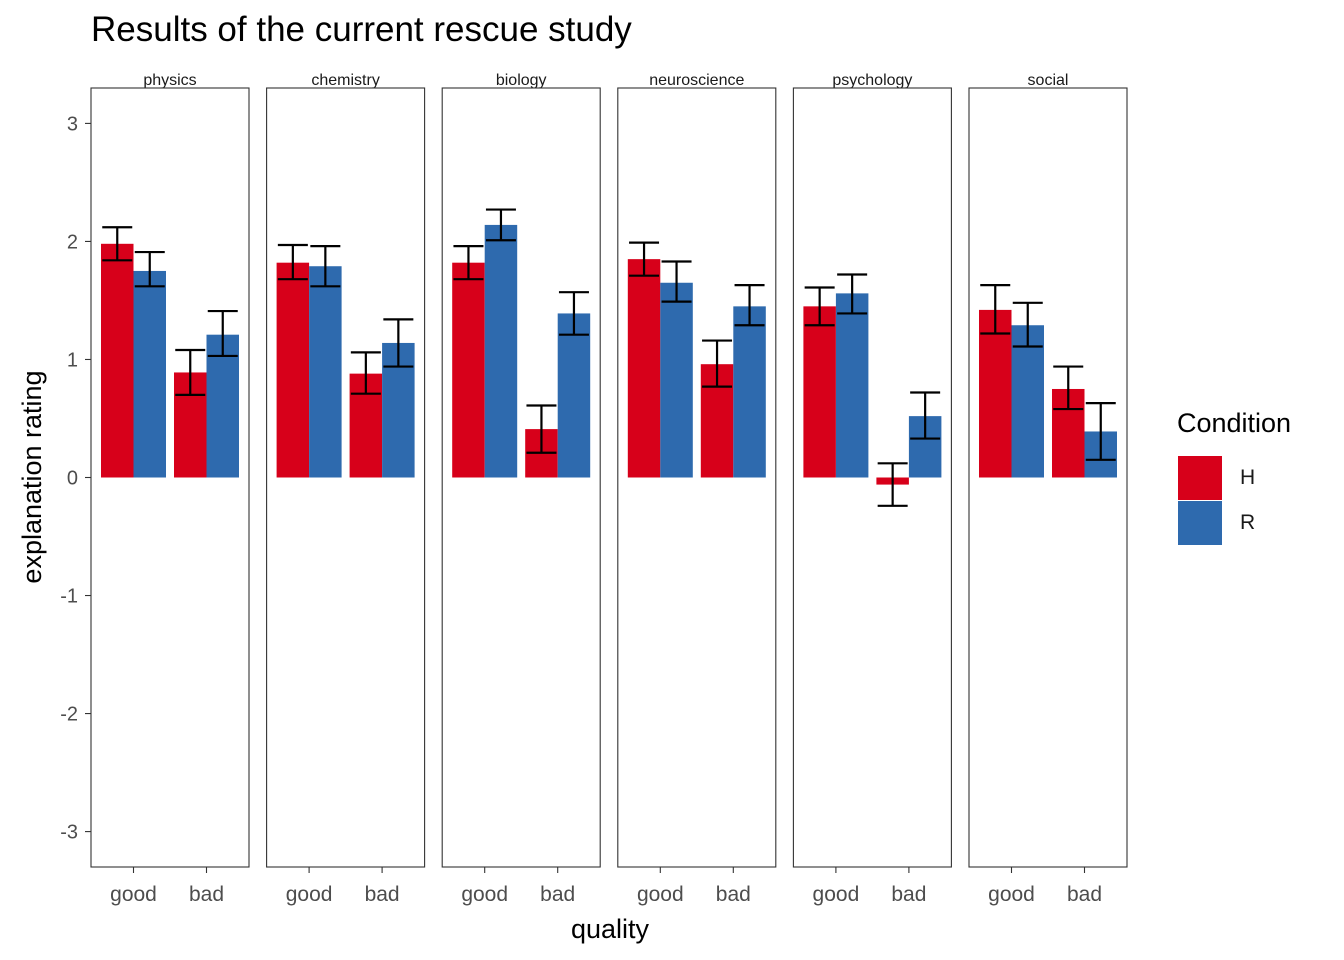 Image resolution: width=1344 pixels, height=960 pixels. What do you see at coordinates (32, 476) in the screenshot?
I see `y-axis-label: explanation rating` at bounding box center [32, 476].